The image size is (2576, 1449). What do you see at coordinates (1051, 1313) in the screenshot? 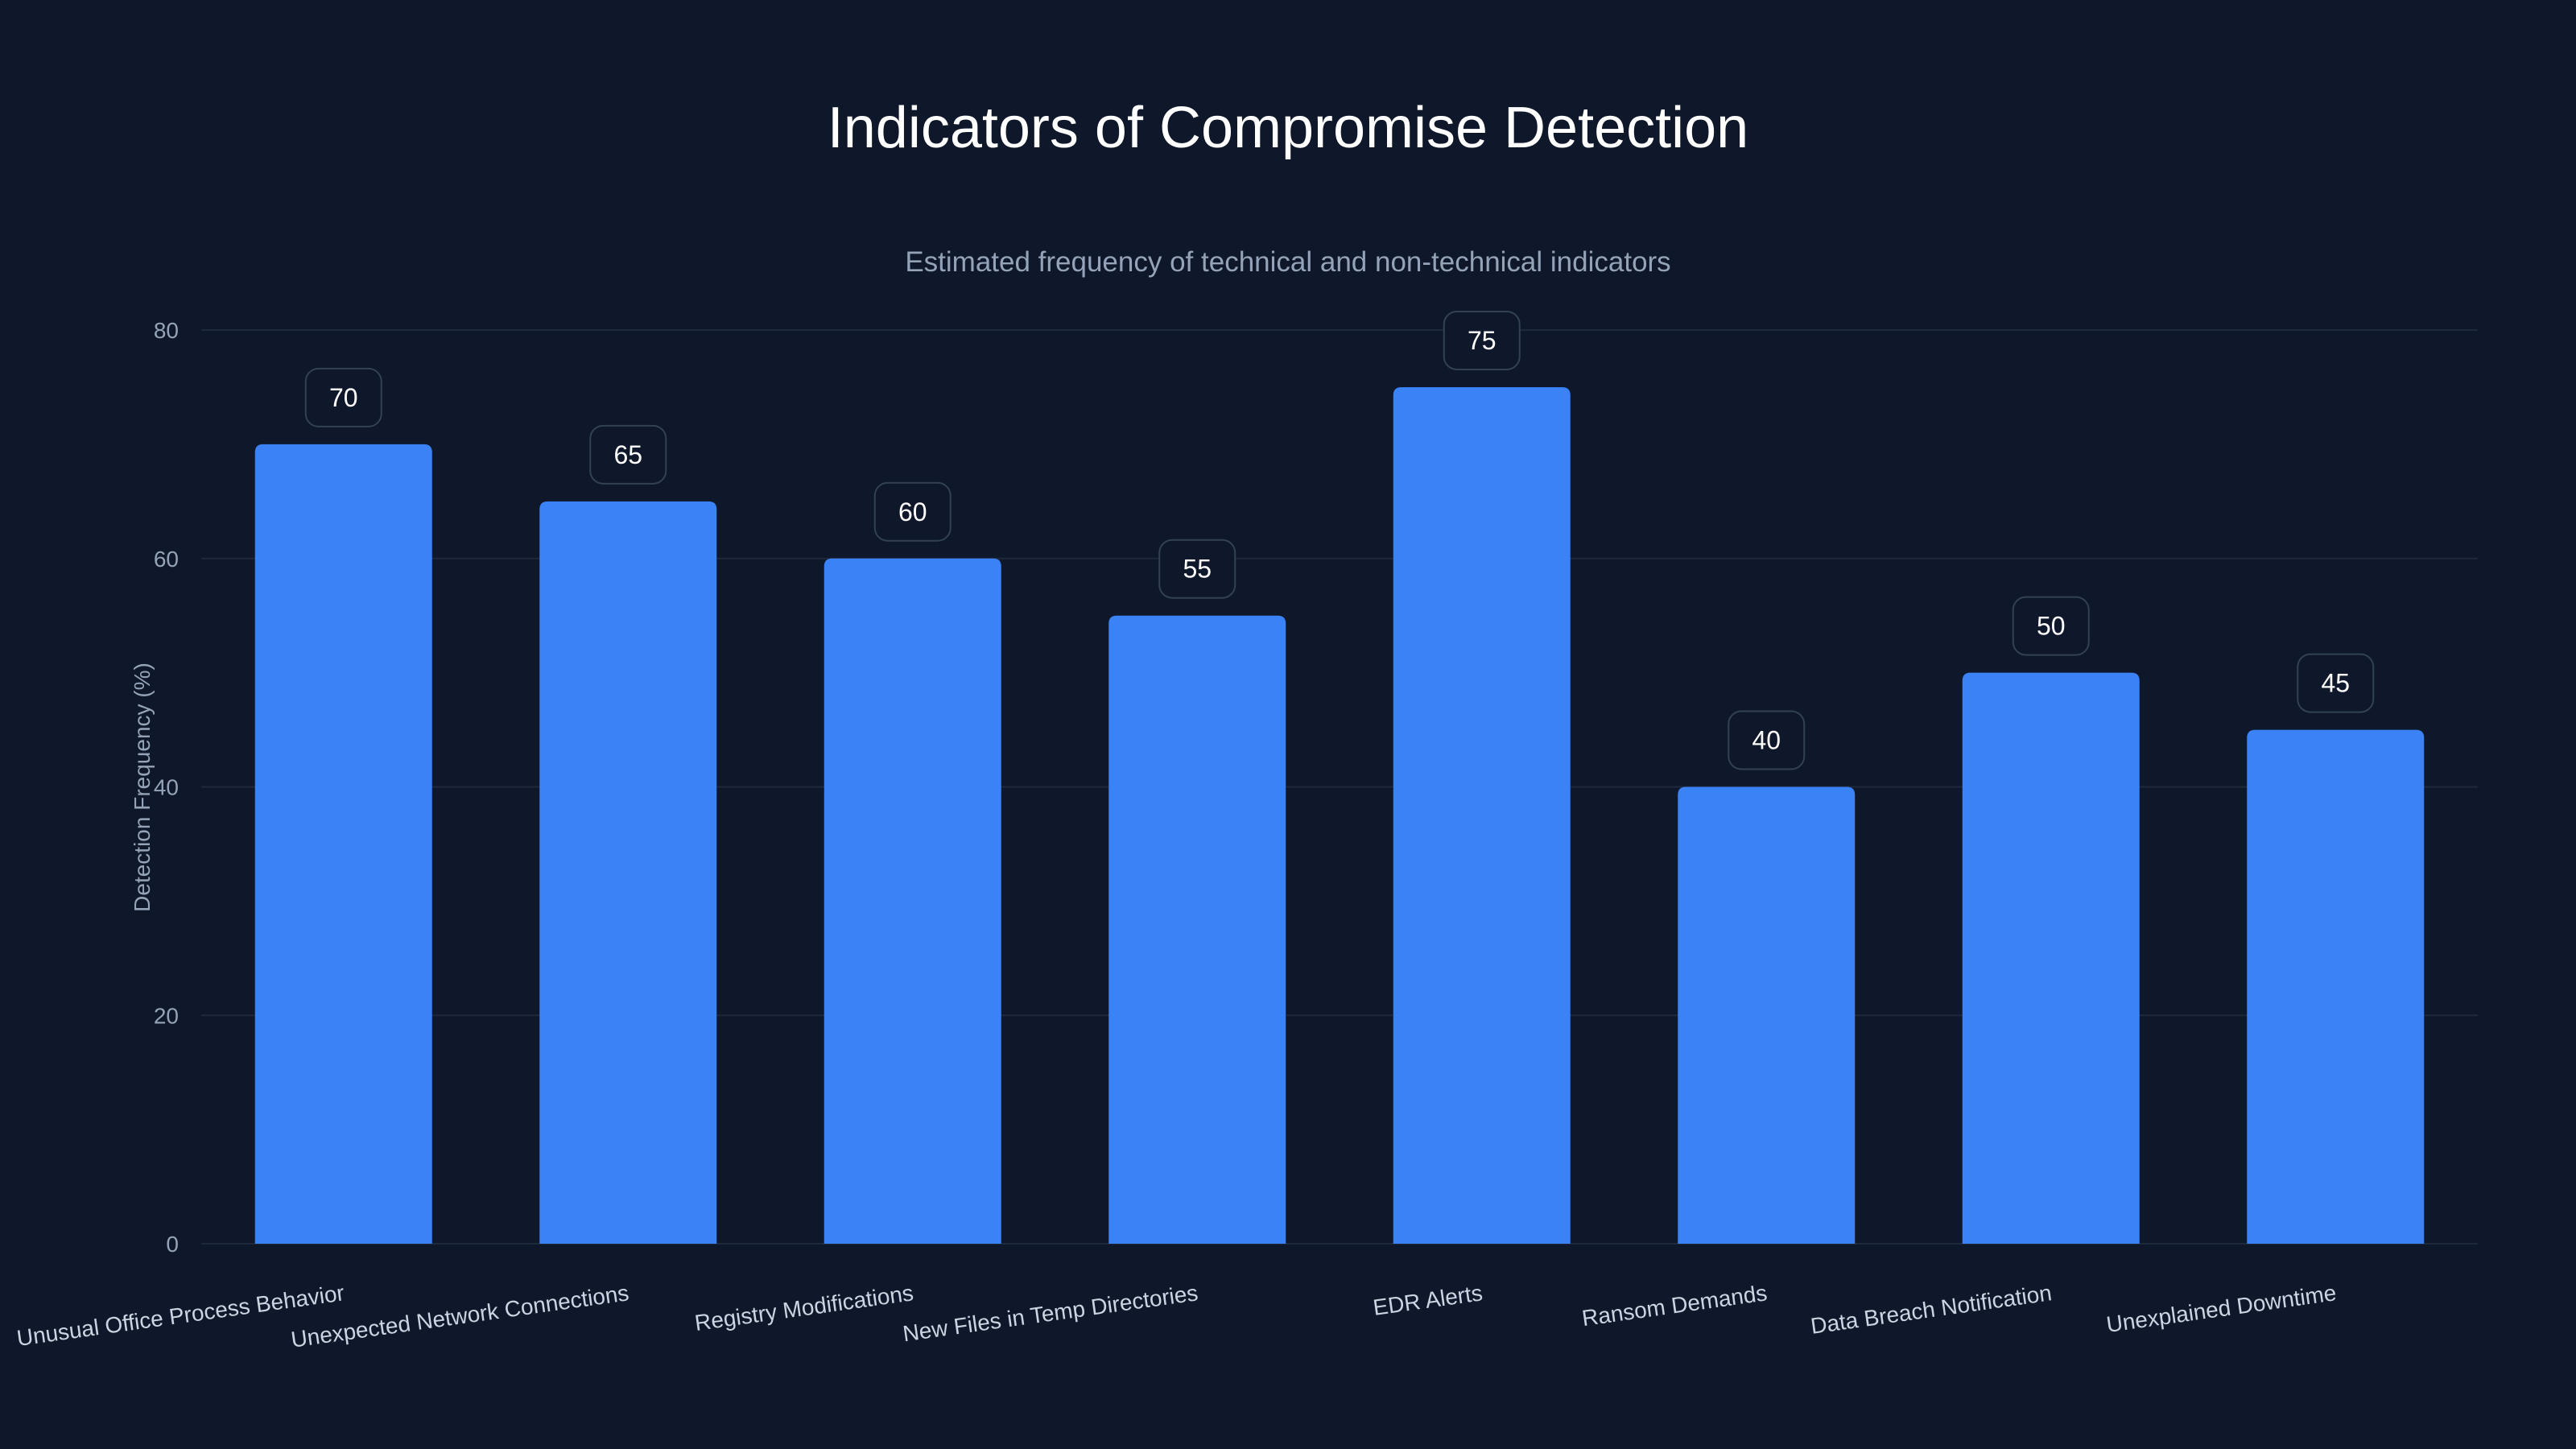
I see `x-tick-label: New Files in Temp Directories` at bounding box center [1051, 1313].